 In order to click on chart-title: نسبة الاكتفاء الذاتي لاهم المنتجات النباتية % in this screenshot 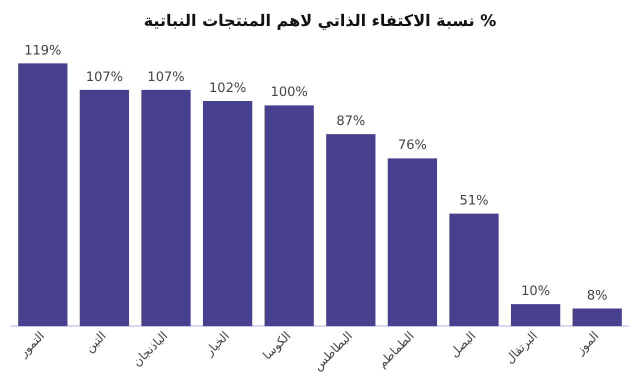, I will do `click(320, 20)`.